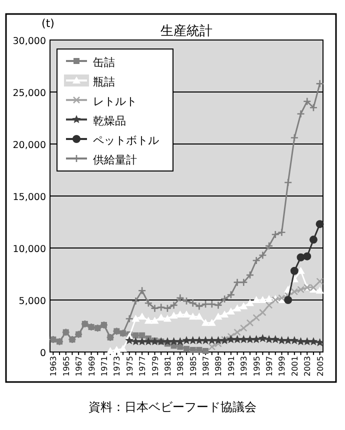 The height and width of the screenshot is (430, 345). I want to click on legend-label: 瓶詰, so click(104, 82).